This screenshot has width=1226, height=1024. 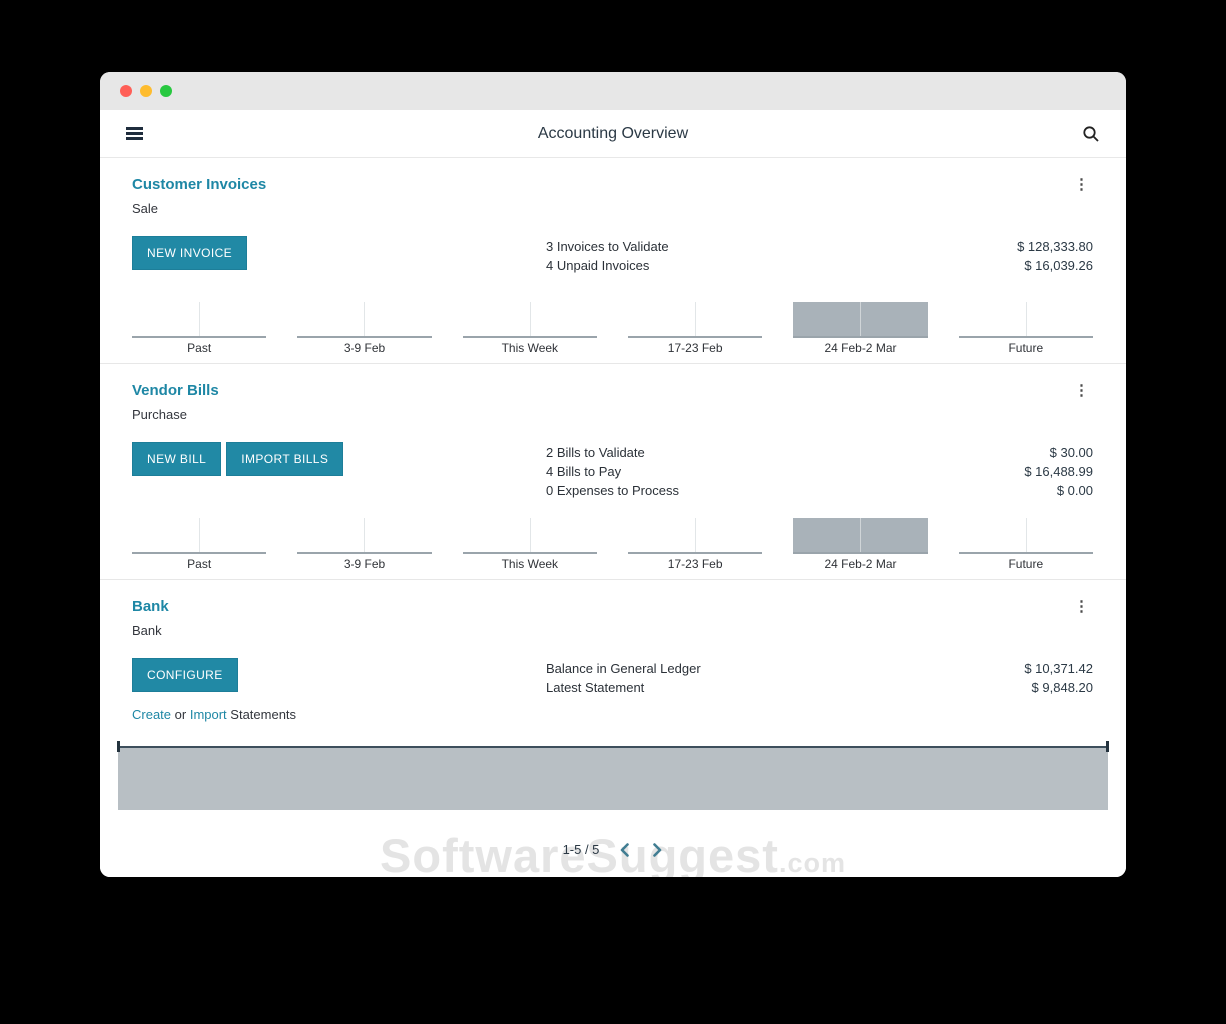 I want to click on highlighted-card-placeholder, so click(x=613, y=775).